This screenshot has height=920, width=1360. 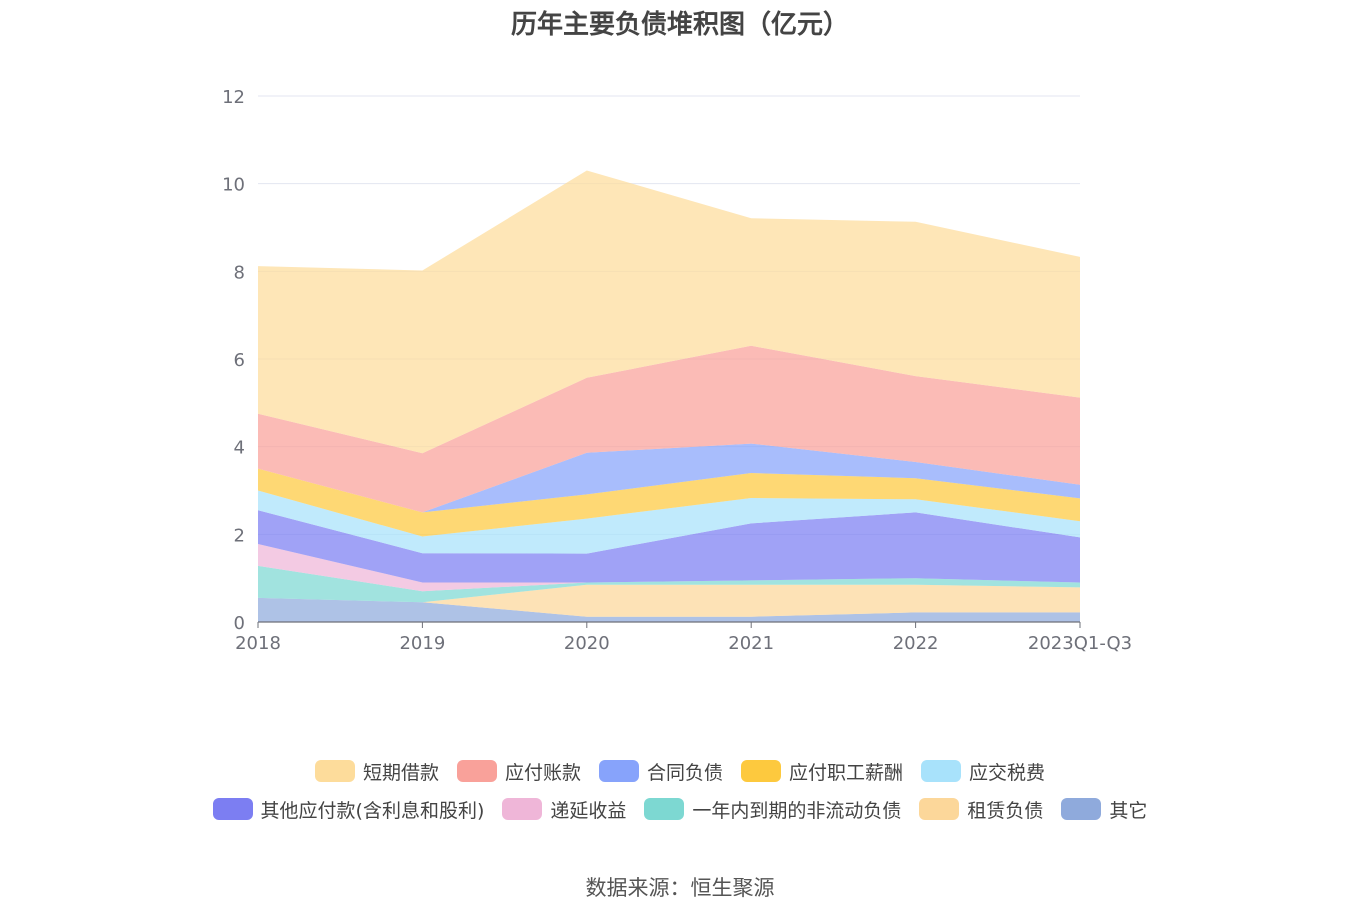 I want to click on x-tick-label: 2019, so click(x=422, y=643).